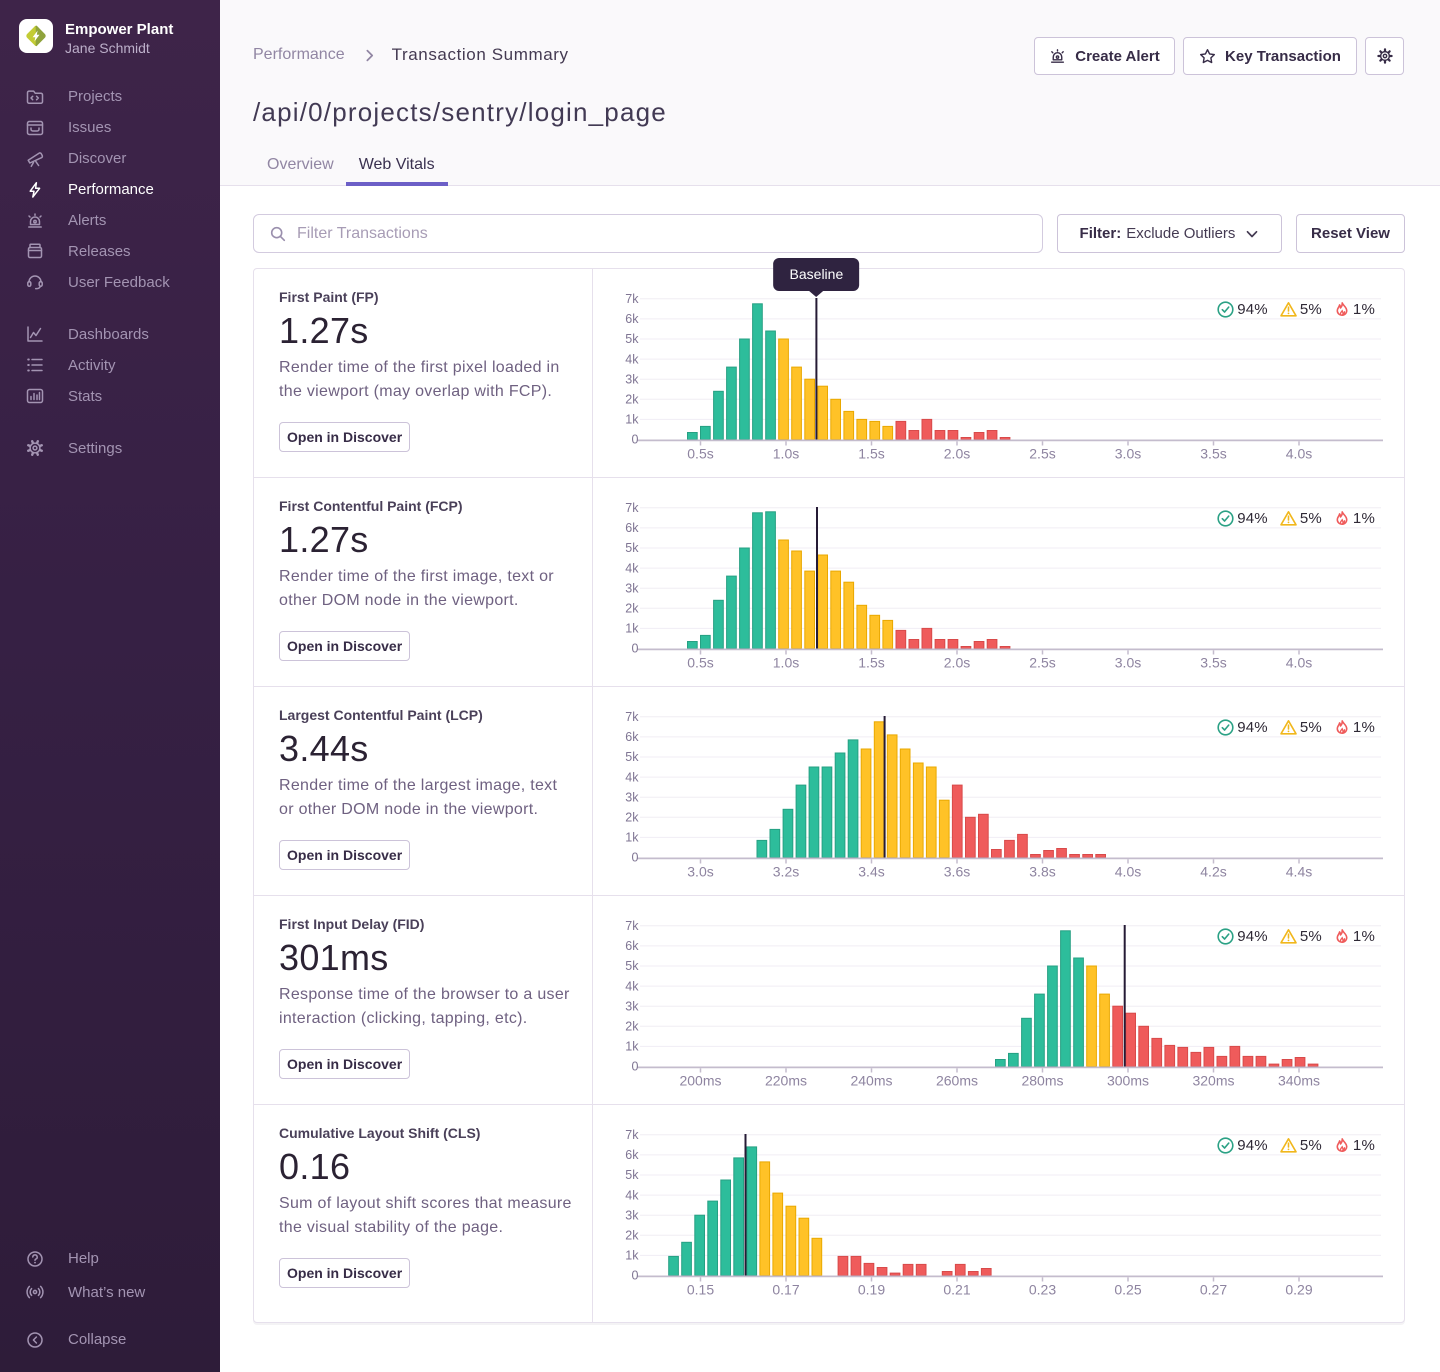  What do you see at coordinates (957, 872) in the screenshot?
I see `svg-text: 3.6s` at bounding box center [957, 872].